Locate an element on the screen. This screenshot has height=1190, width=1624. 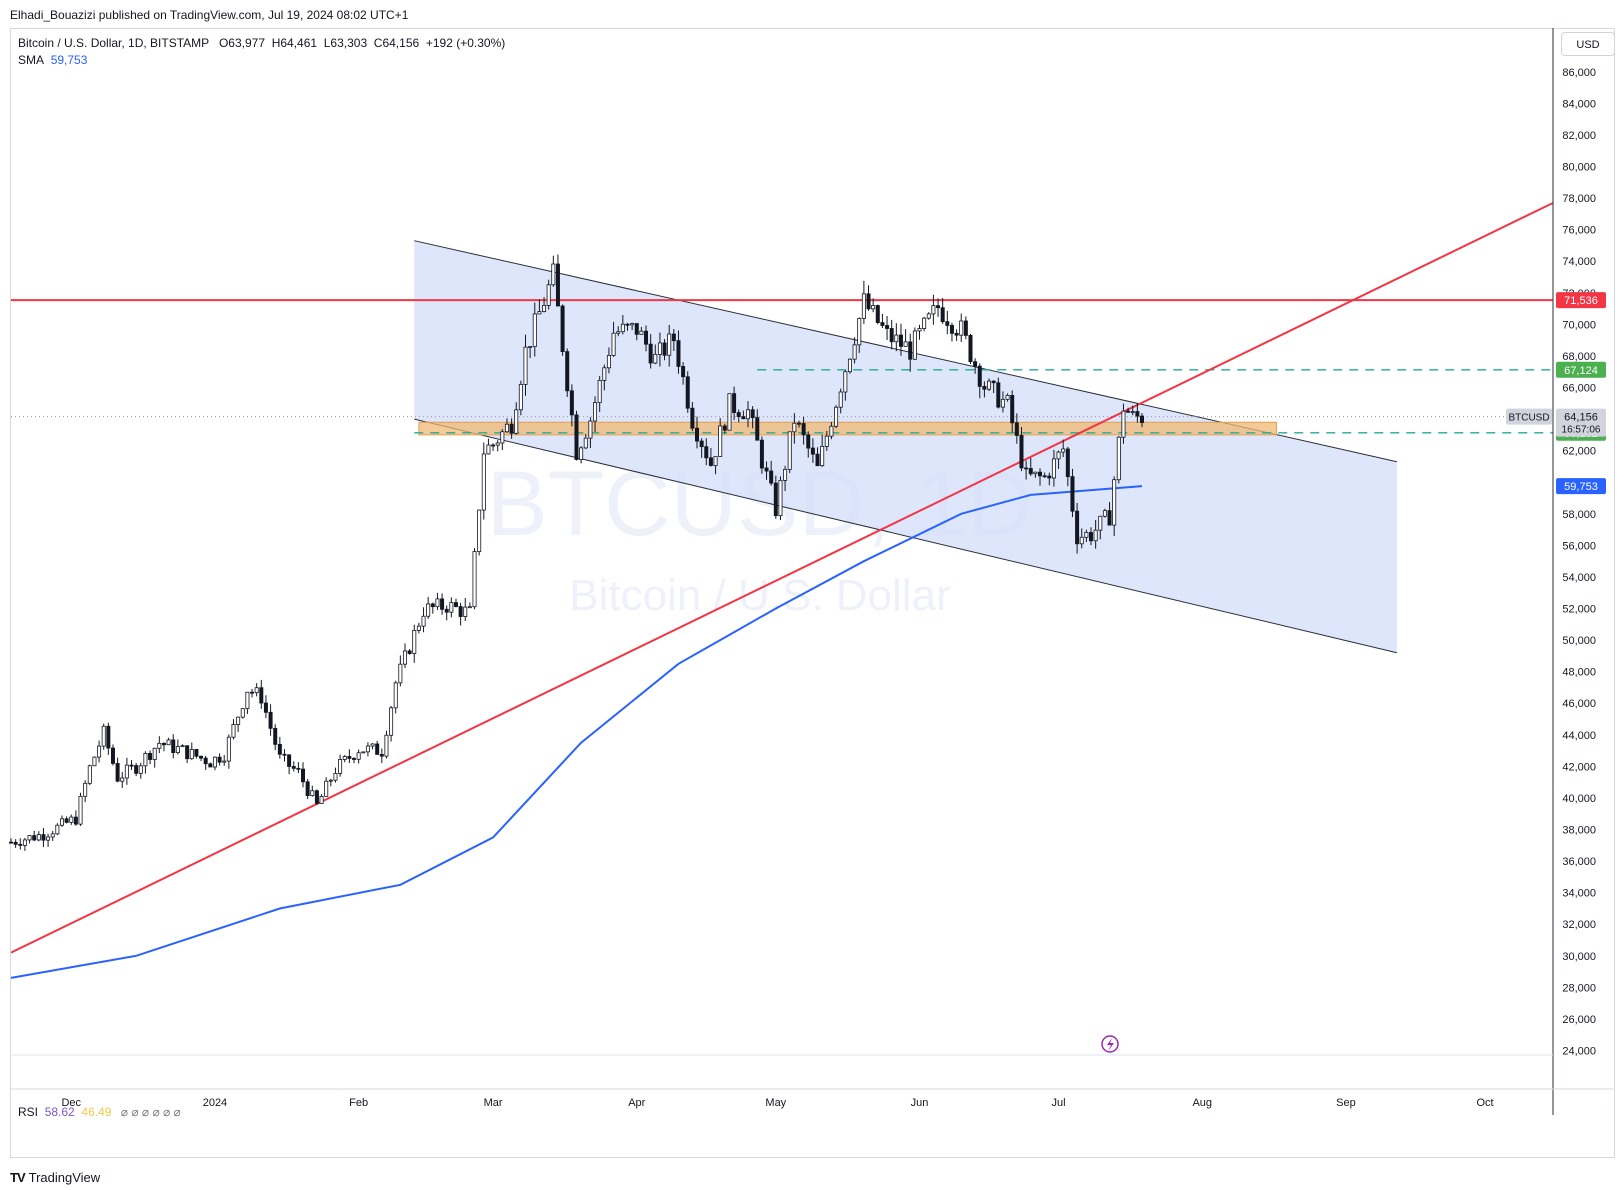
time-tick-label: Oct is located at coordinates (1484, 1103).